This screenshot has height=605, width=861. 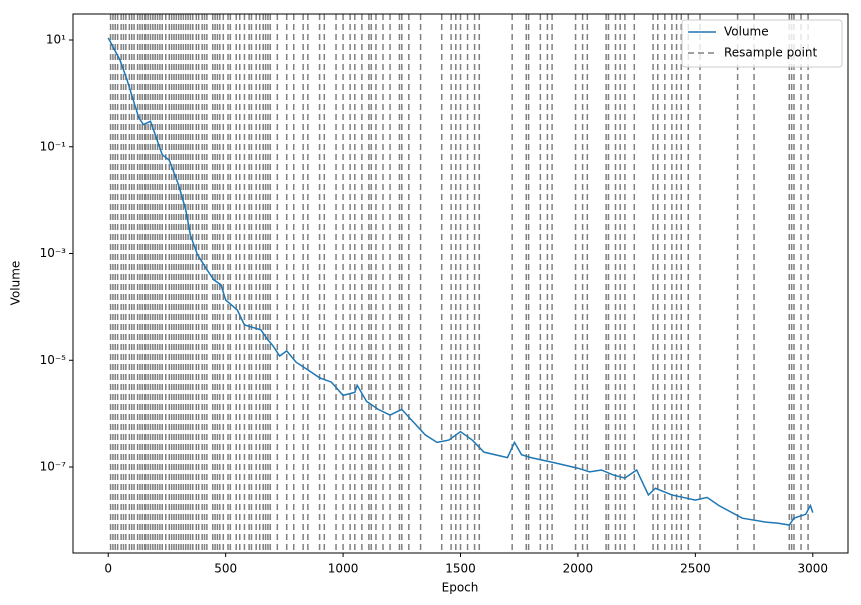 I want to click on x-tick-label: 3000, so click(x=812, y=569).